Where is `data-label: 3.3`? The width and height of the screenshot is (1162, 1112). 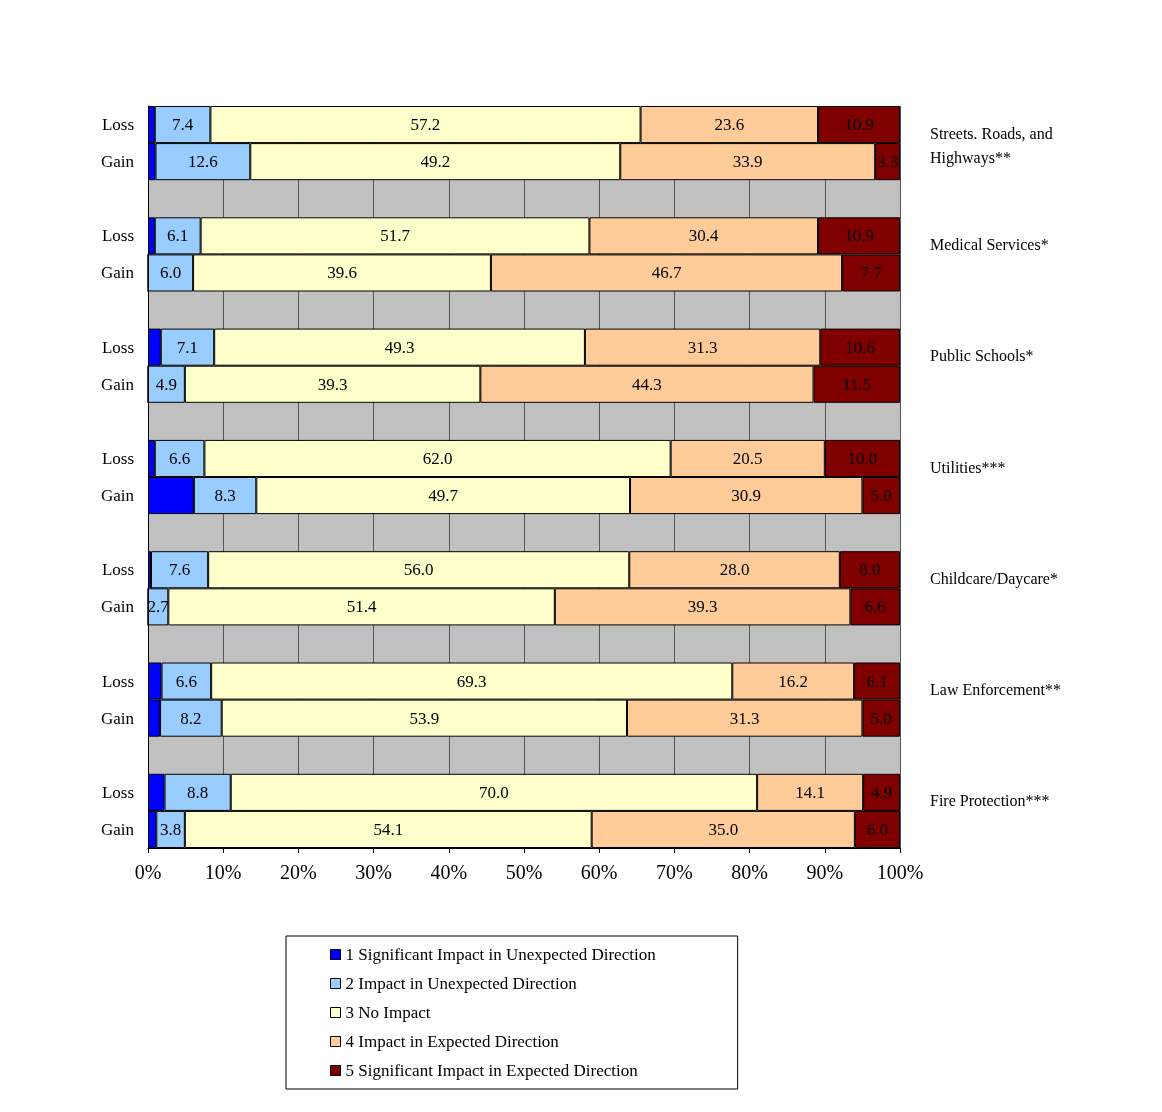 data-label: 3.3 is located at coordinates (887, 162).